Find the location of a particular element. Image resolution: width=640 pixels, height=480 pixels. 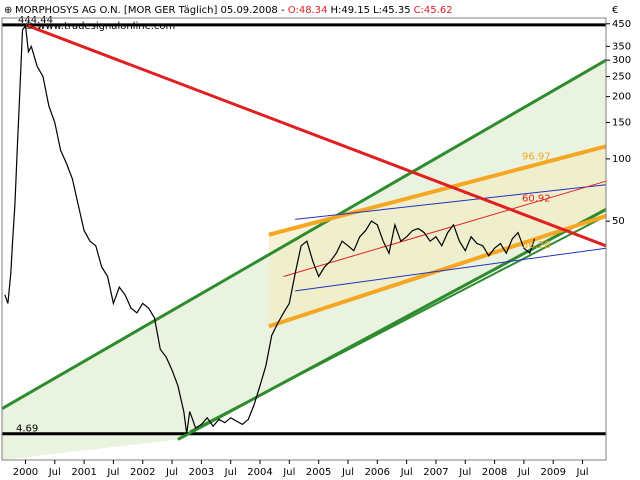

x-tick-label: 2003 is located at coordinates (201, 472).